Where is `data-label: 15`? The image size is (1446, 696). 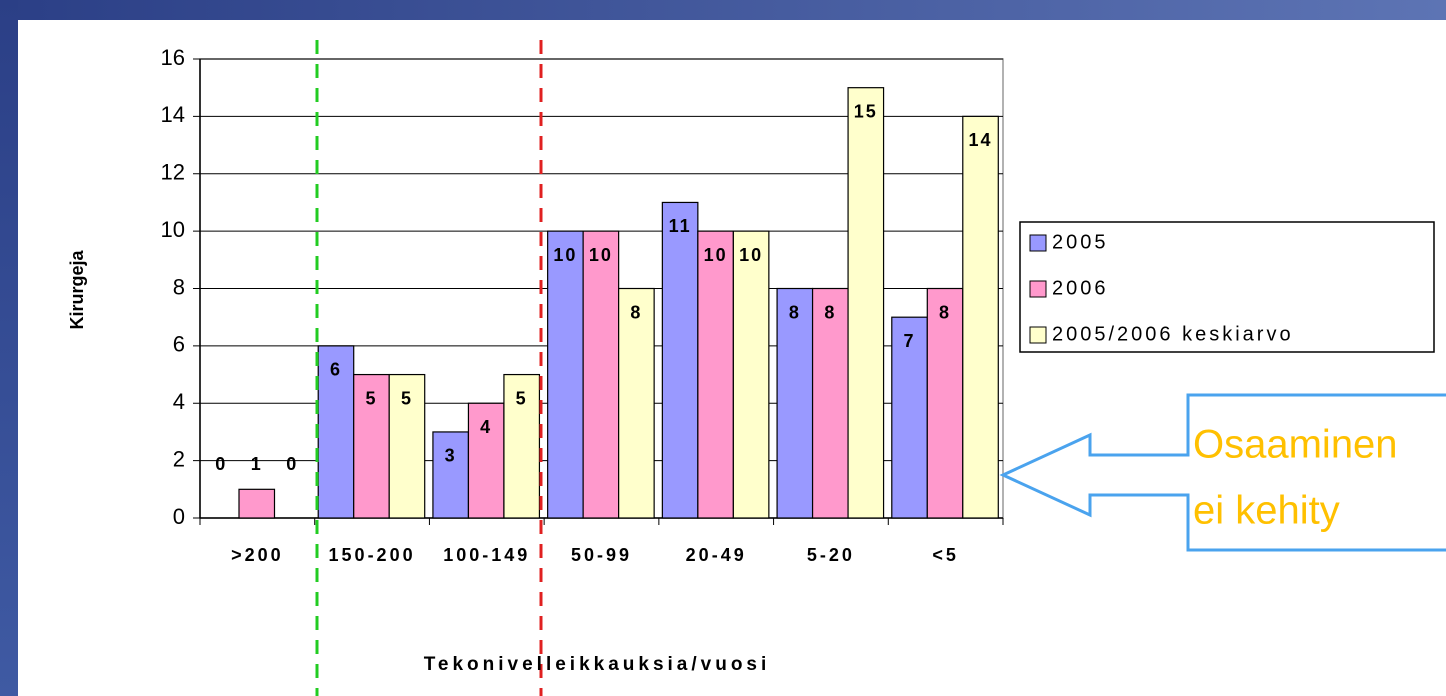 data-label: 15 is located at coordinates (866, 111).